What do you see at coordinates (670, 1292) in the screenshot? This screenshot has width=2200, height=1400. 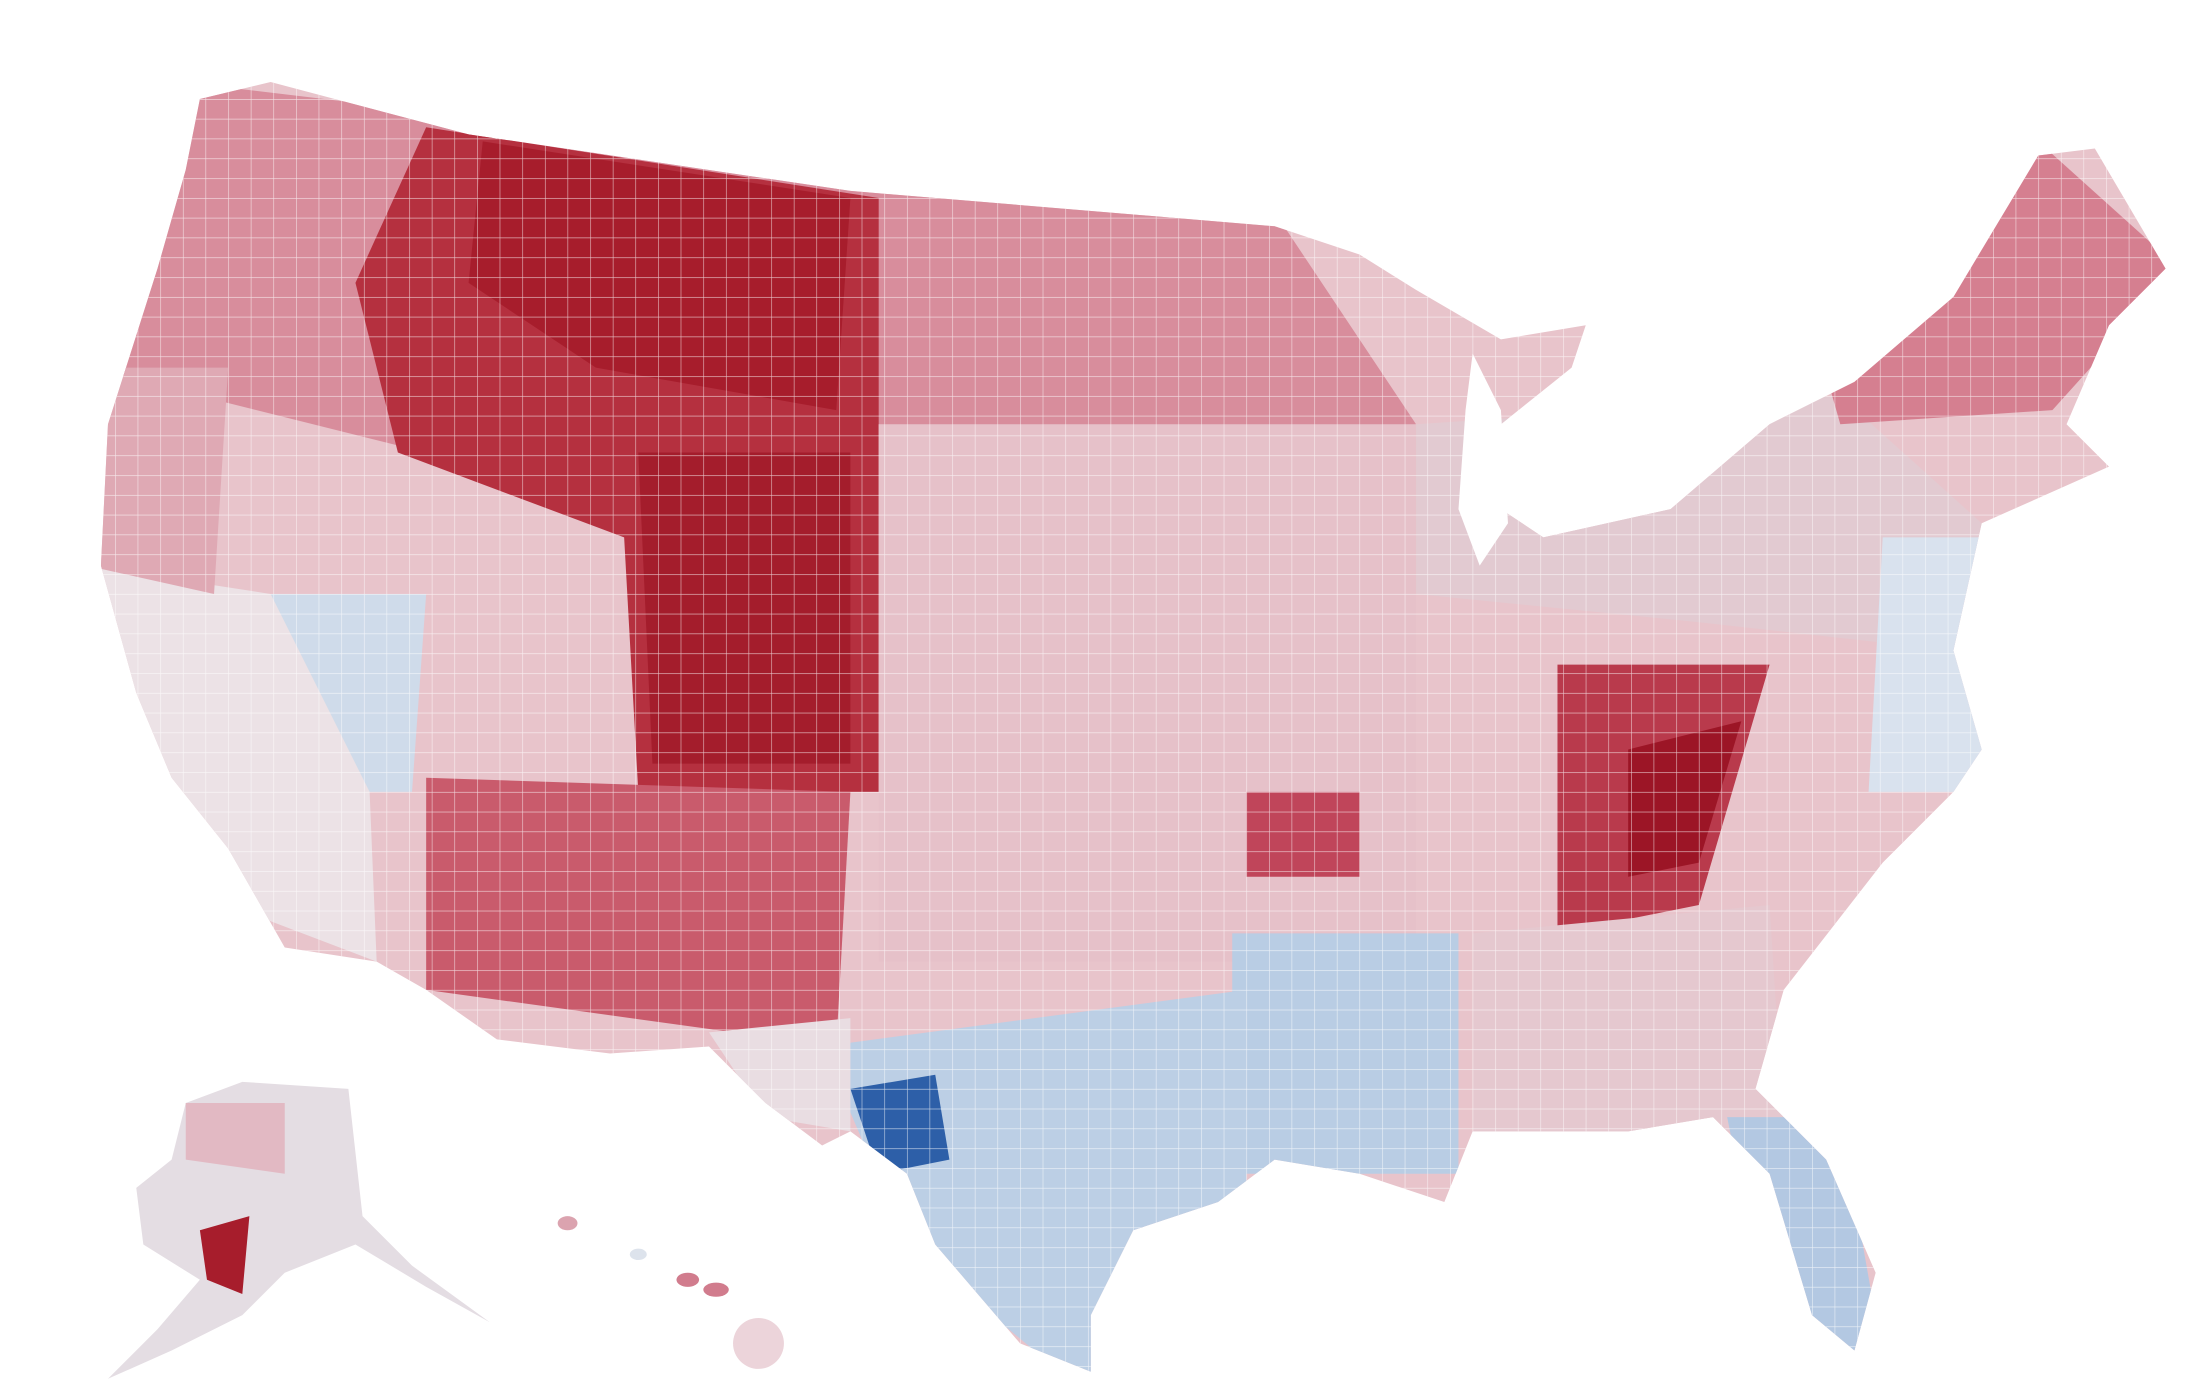 I see `hawaii` at bounding box center [670, 1292].